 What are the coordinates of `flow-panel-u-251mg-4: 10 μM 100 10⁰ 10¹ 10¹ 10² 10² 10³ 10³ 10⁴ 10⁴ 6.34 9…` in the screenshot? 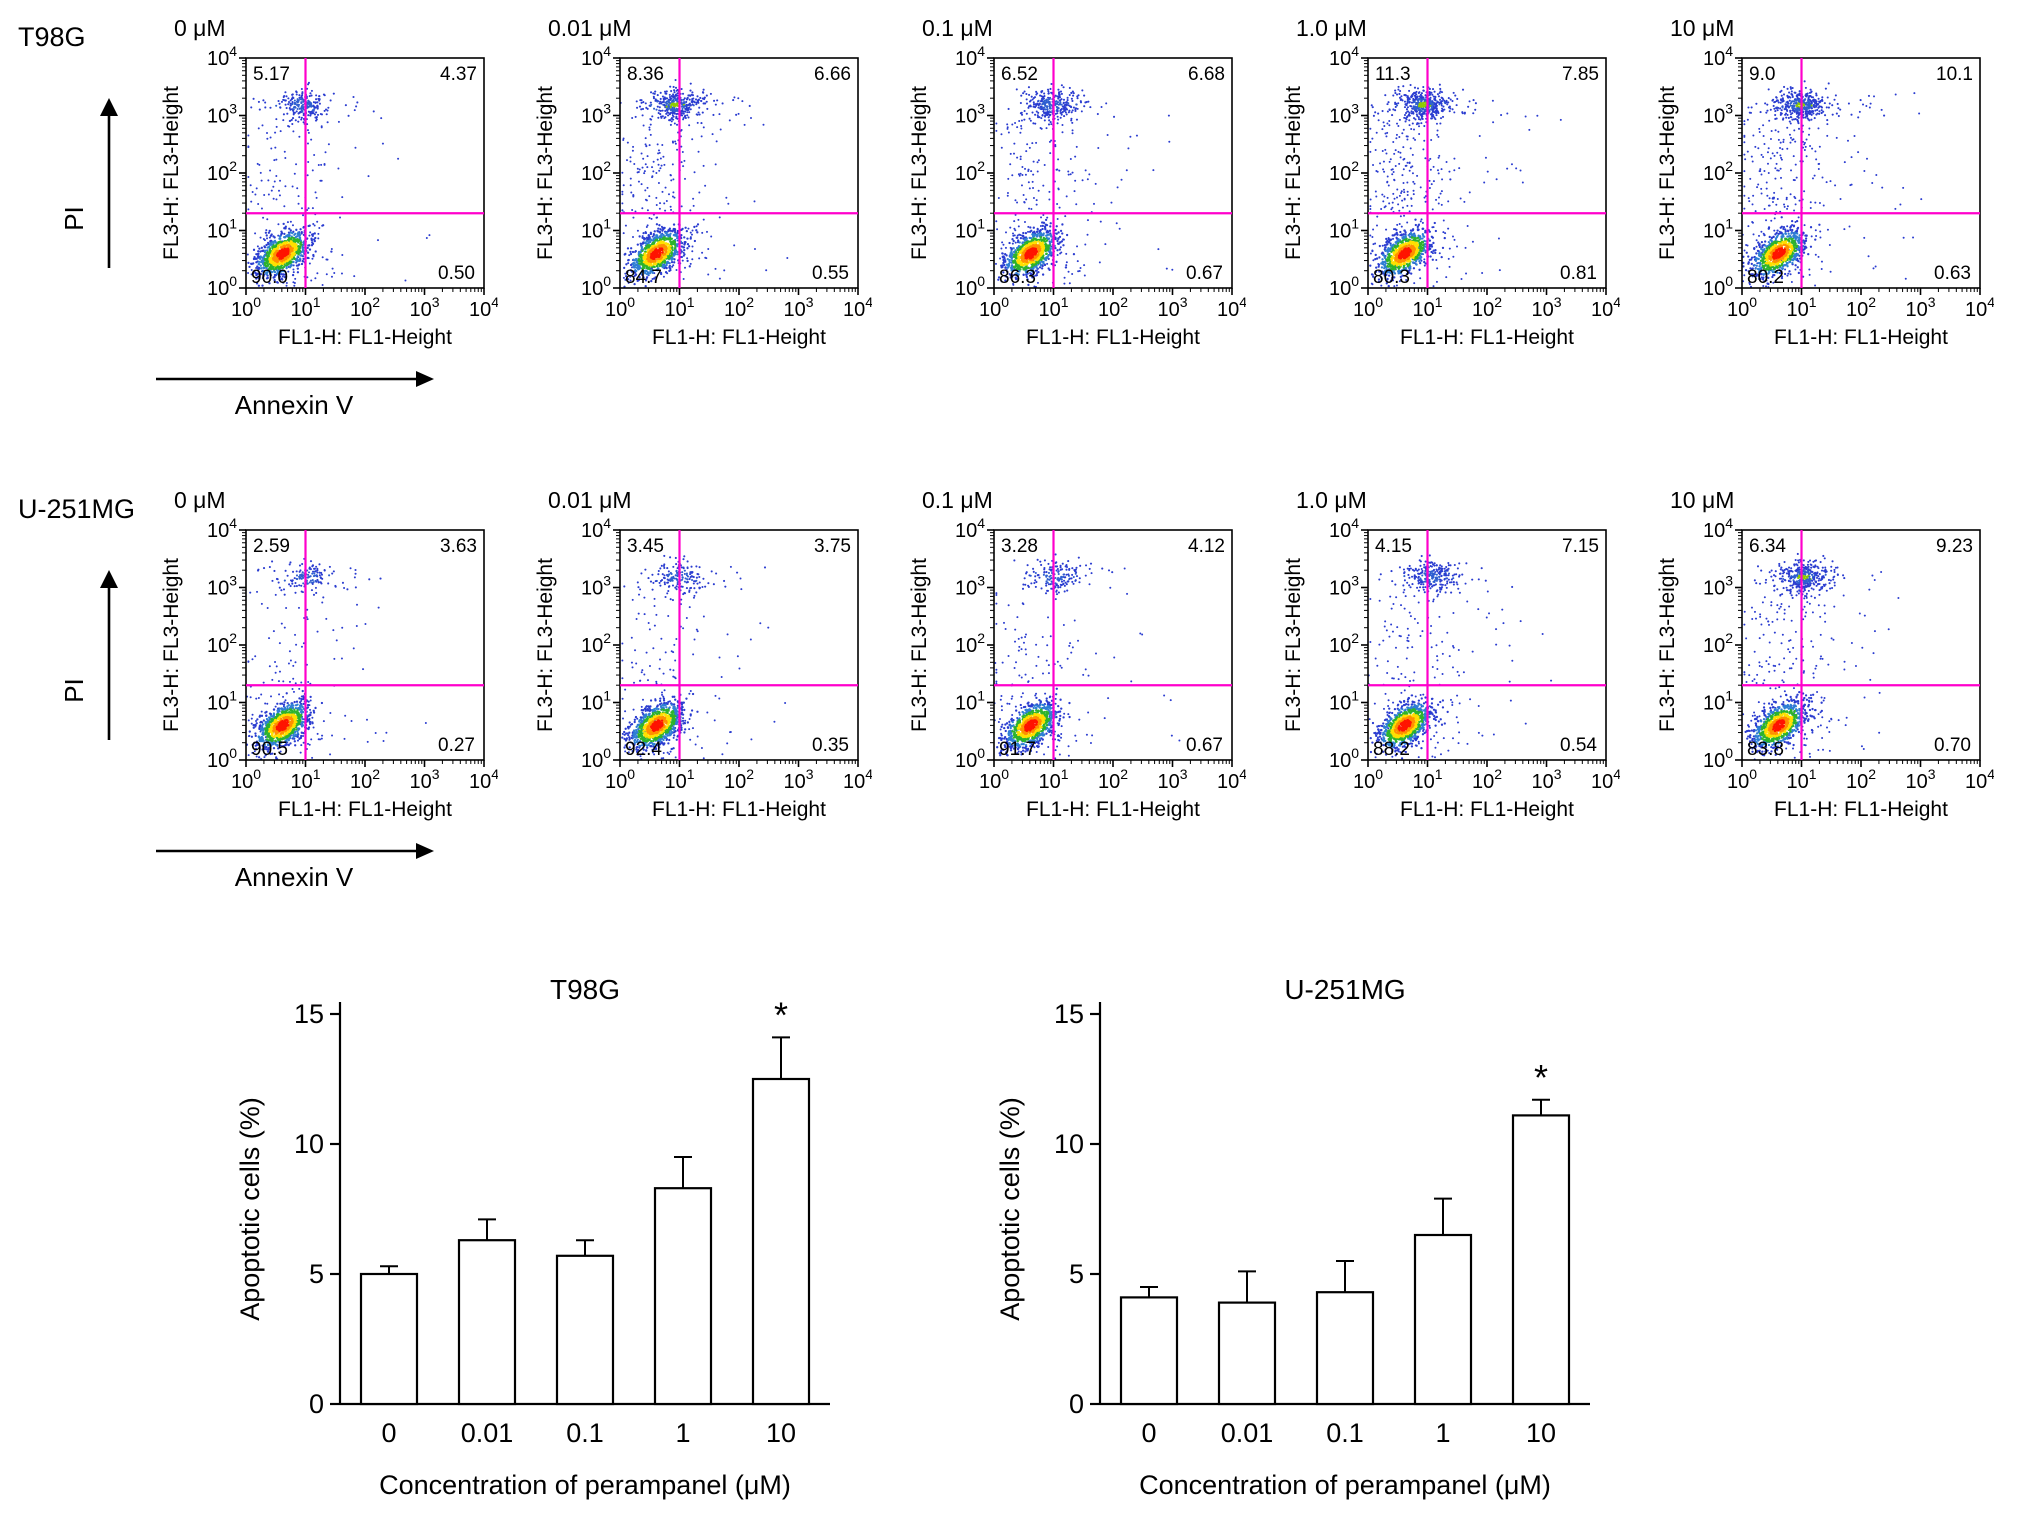 It's located at (1824, 658).